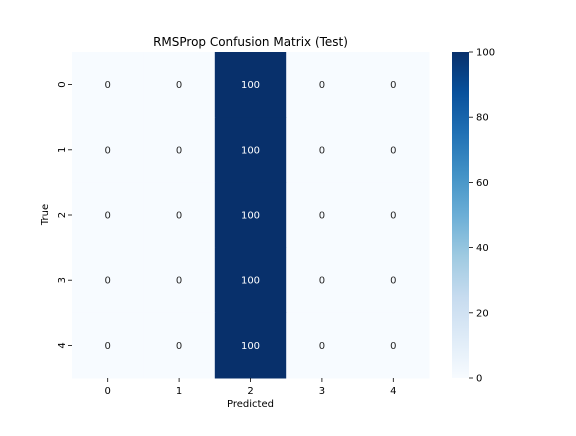 The image size is (576, 436). I want to click on heatmap-cell-r1-c2, so click(250, 150).